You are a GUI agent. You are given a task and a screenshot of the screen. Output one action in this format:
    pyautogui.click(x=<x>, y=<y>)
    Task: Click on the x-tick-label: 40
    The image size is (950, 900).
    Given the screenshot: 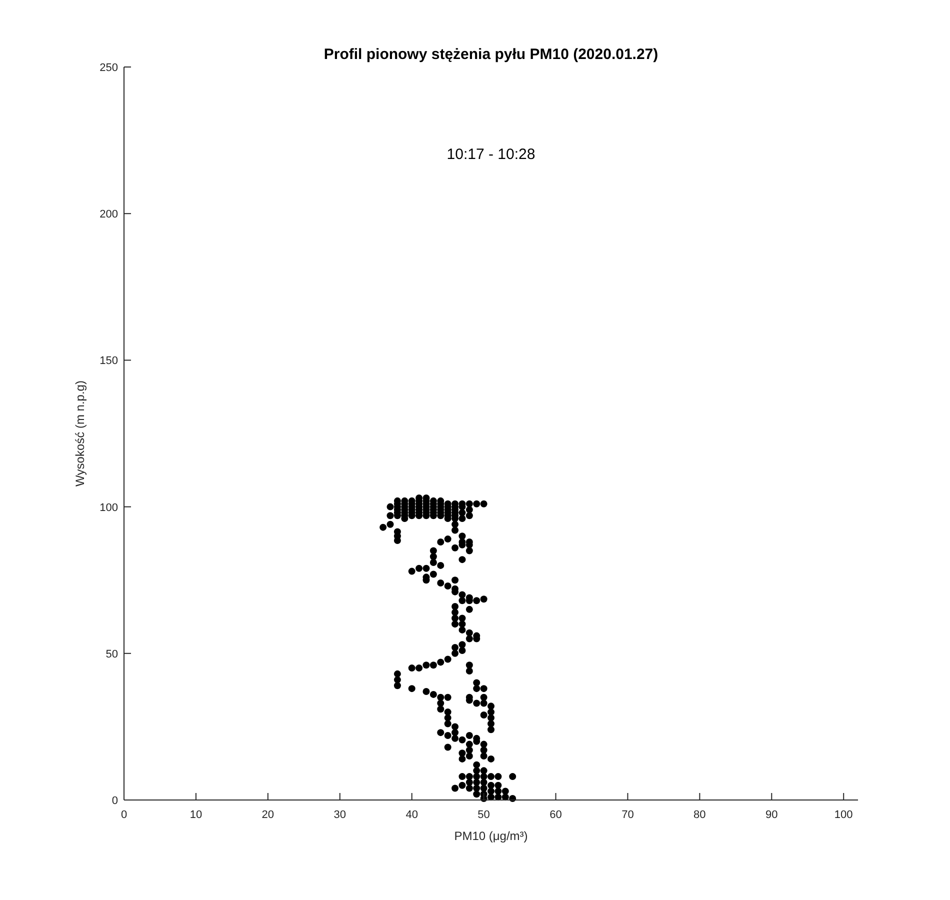 What is the action you would take?
    pyautogui.click(x=412, y=815)
    